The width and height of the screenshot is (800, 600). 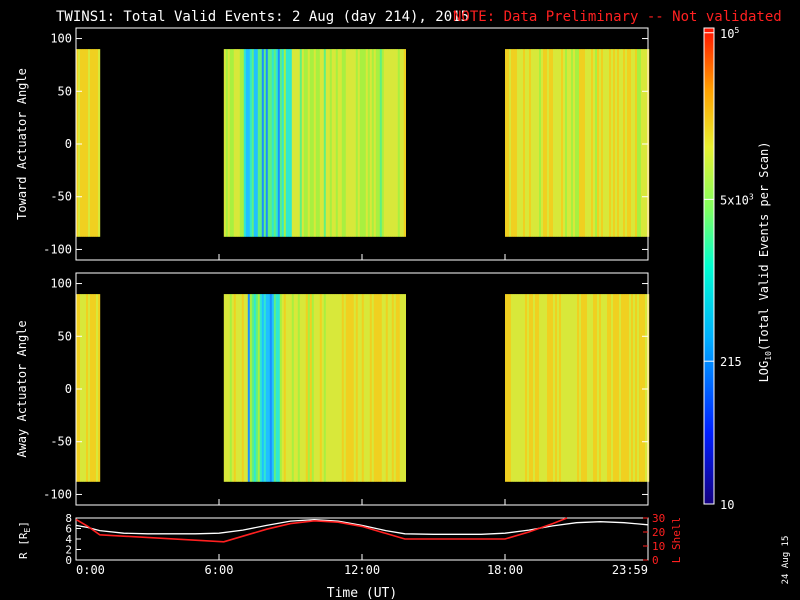 I want to click on r-series-line, so click(x=362, y=526).